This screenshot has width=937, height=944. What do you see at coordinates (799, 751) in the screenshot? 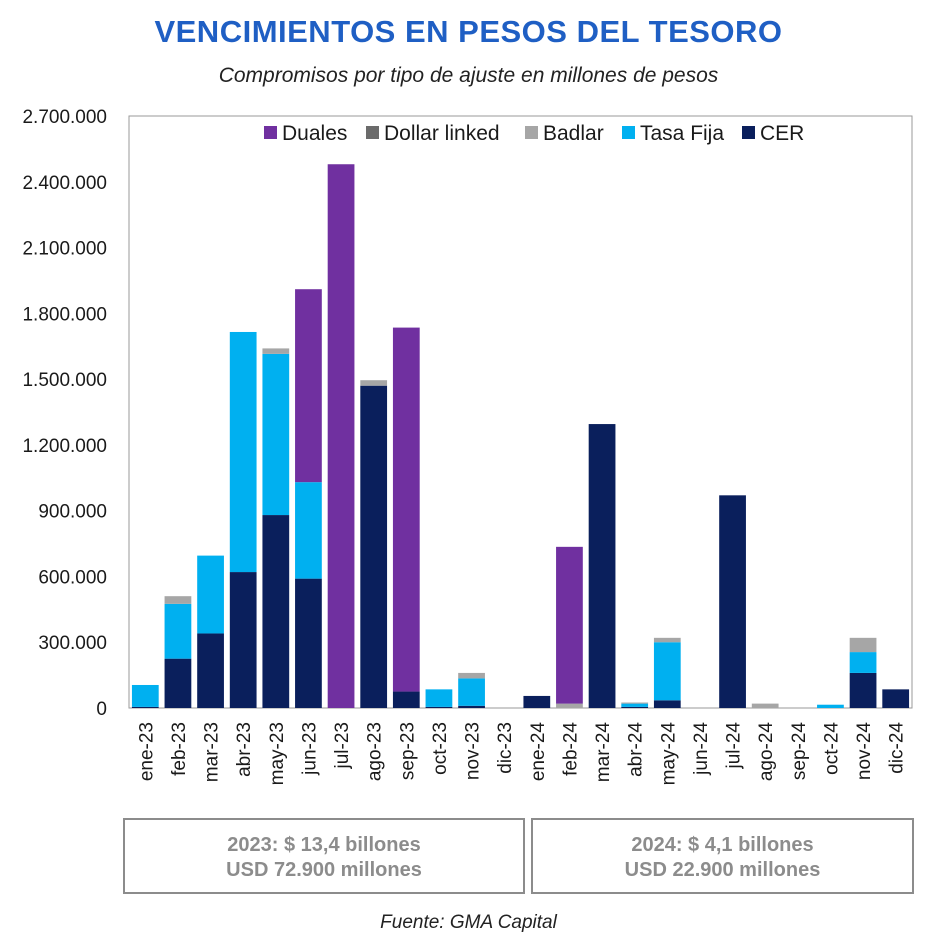
I see `x-tick-label: sep-24` at bounding box center [799, 751].